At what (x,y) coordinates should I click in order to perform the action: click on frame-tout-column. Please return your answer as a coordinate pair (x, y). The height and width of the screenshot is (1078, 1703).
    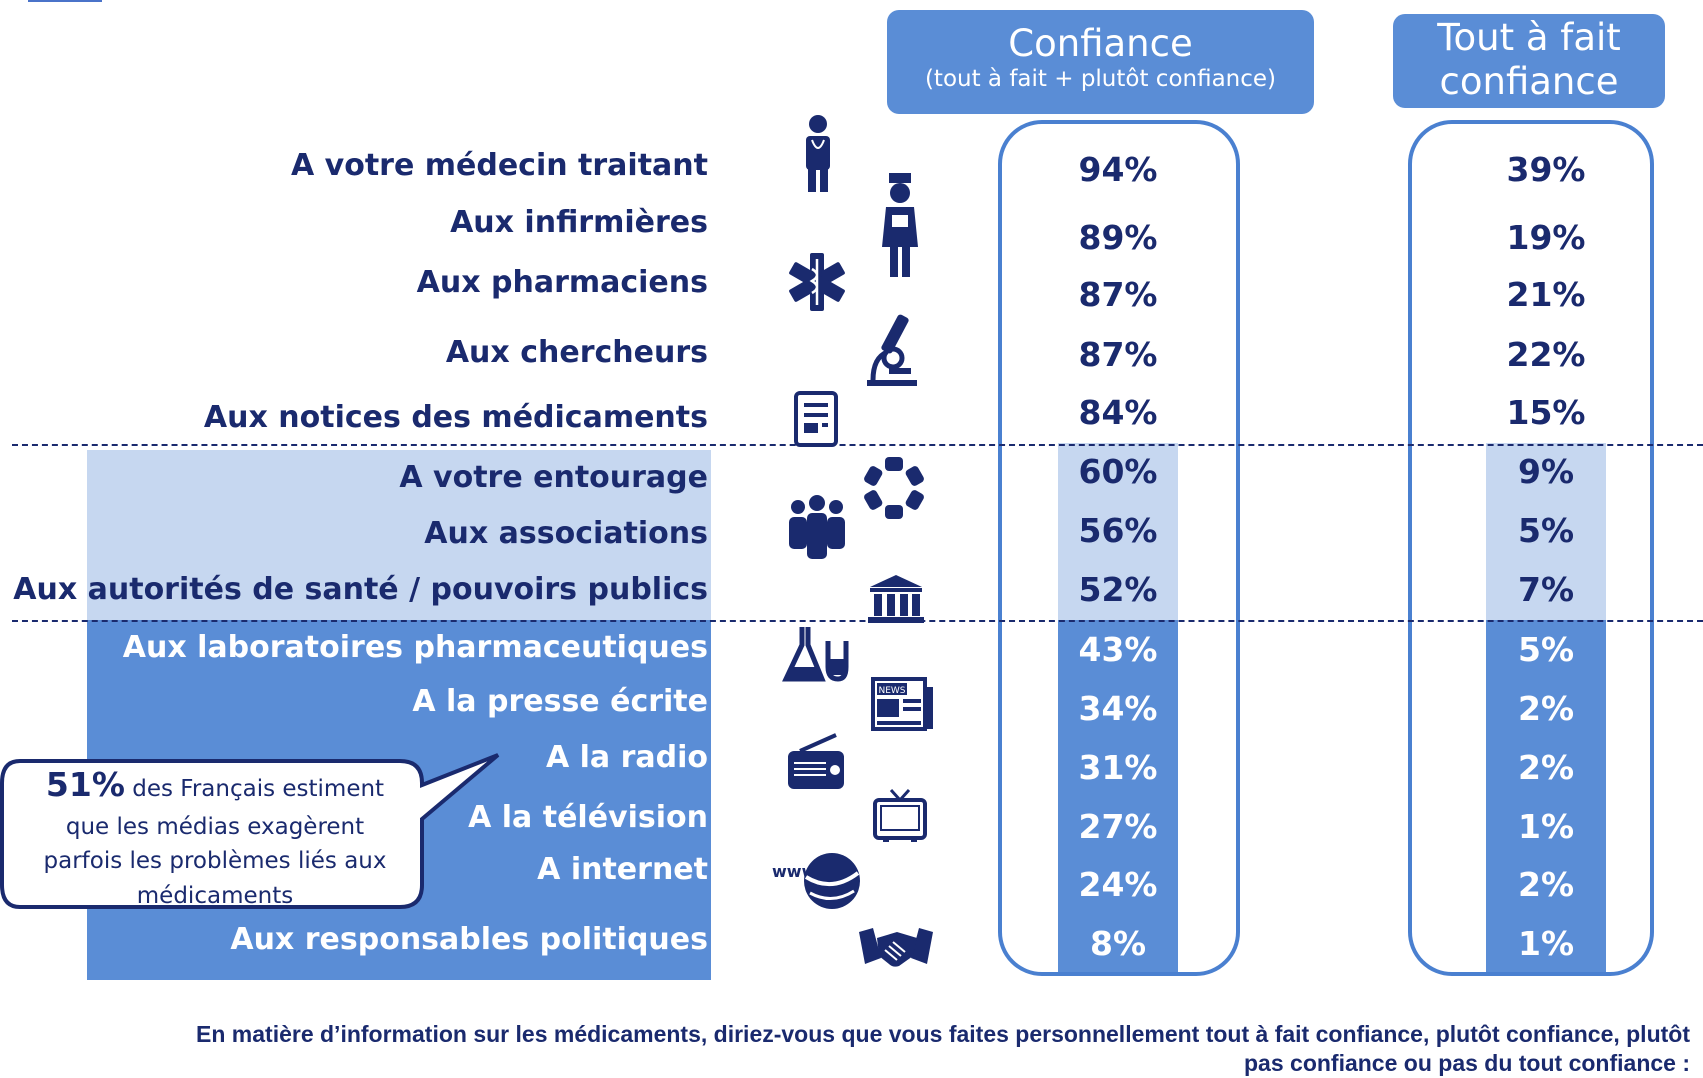
    Looking at the image, I should click on (1531, 548).